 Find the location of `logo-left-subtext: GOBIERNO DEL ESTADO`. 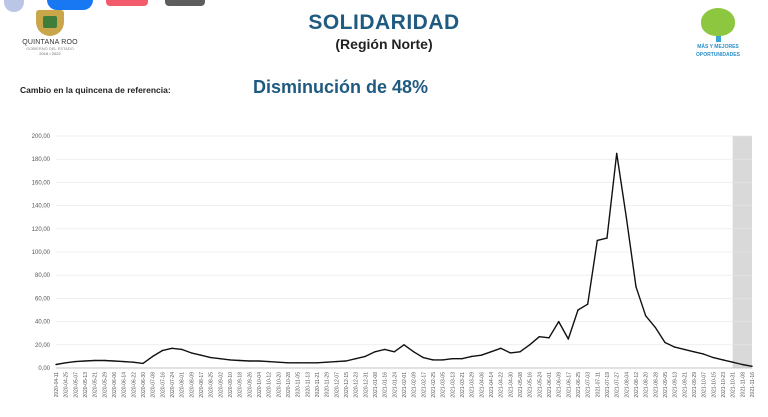

logo-left-subtext: GOBIERNO DEL ESTADO is located at coordinates (50, 48).